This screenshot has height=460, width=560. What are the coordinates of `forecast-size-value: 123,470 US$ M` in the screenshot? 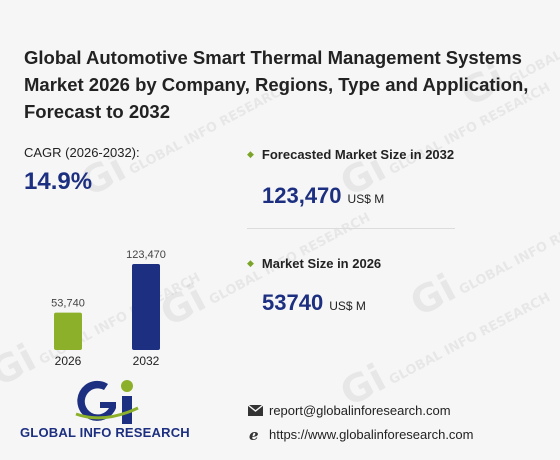 It's located at (323, 196).